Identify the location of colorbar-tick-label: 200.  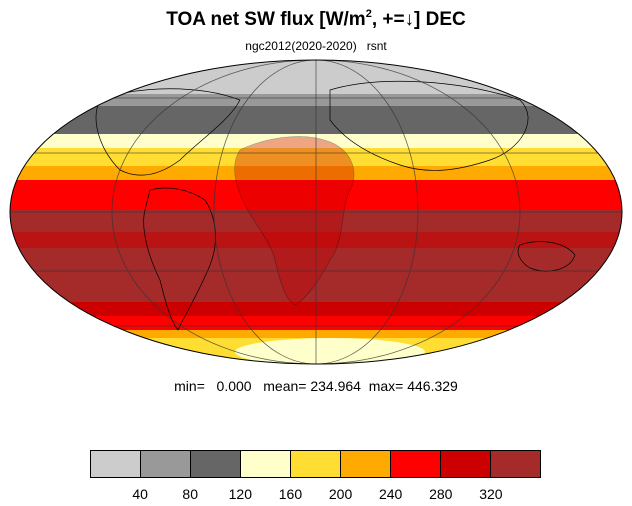
(340, 494).